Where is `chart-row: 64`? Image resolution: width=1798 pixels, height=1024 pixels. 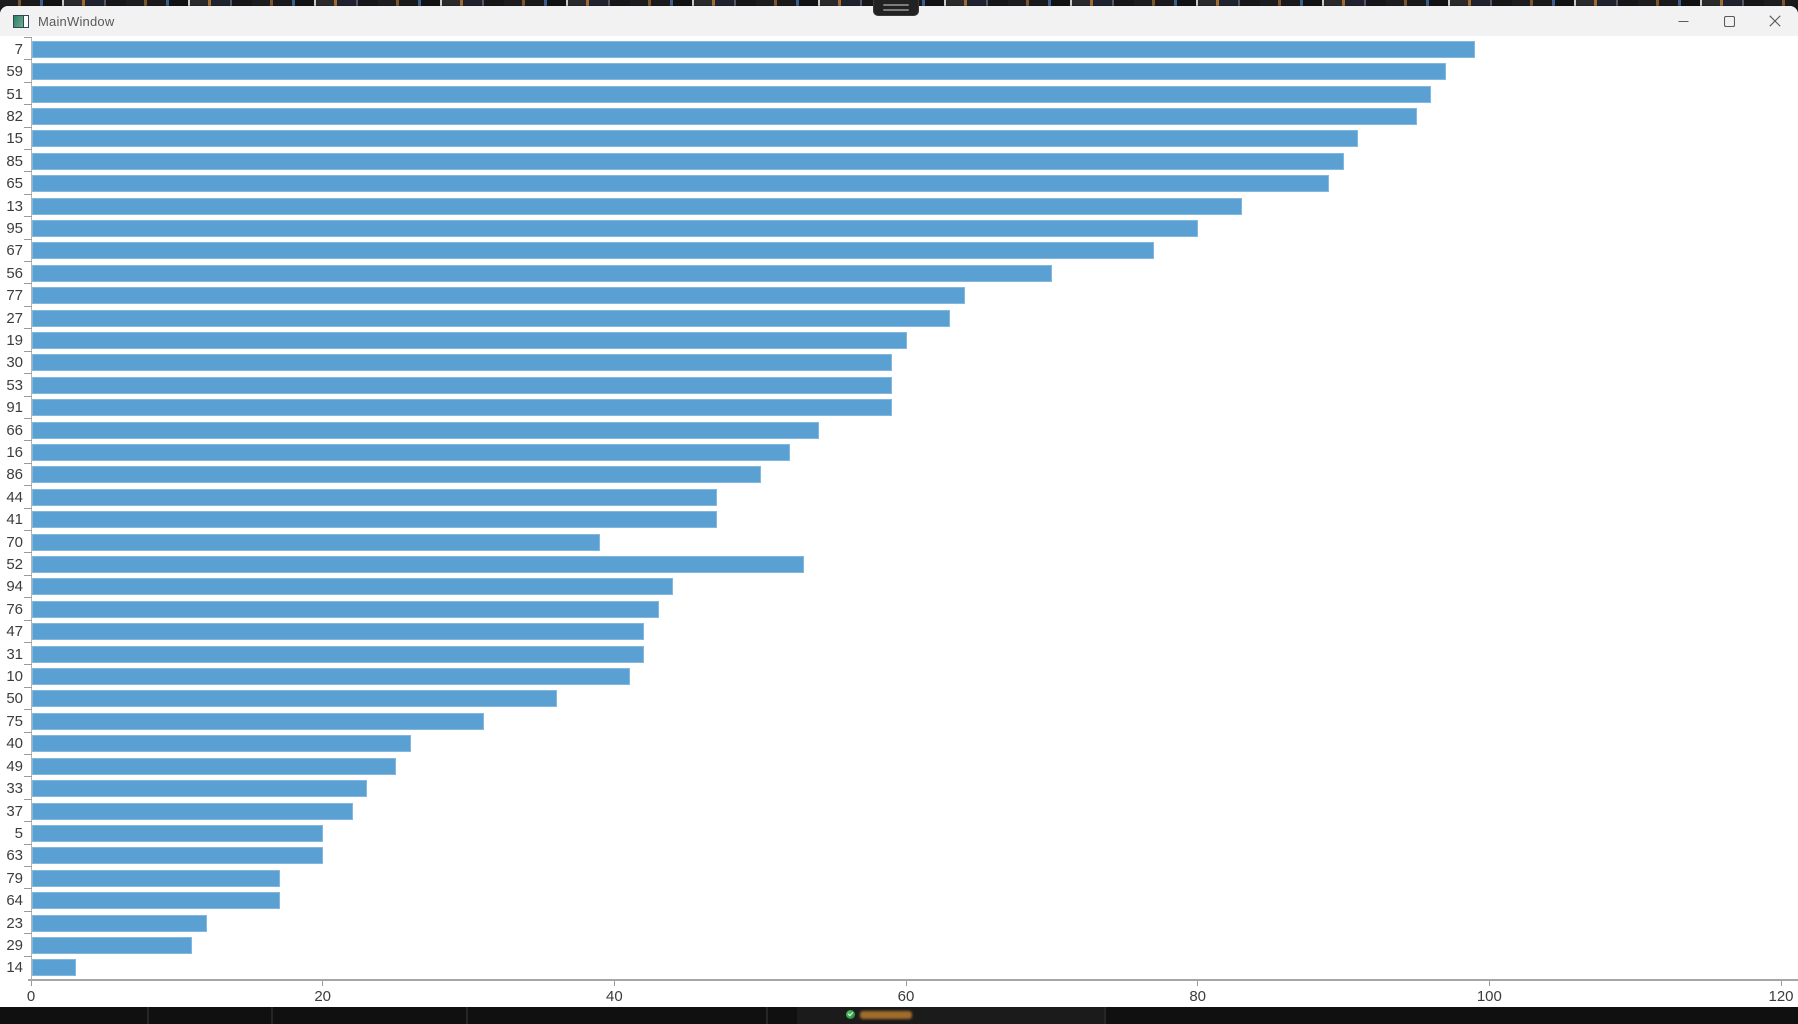 chart-row: 64 is located at coordinates (893, 899).